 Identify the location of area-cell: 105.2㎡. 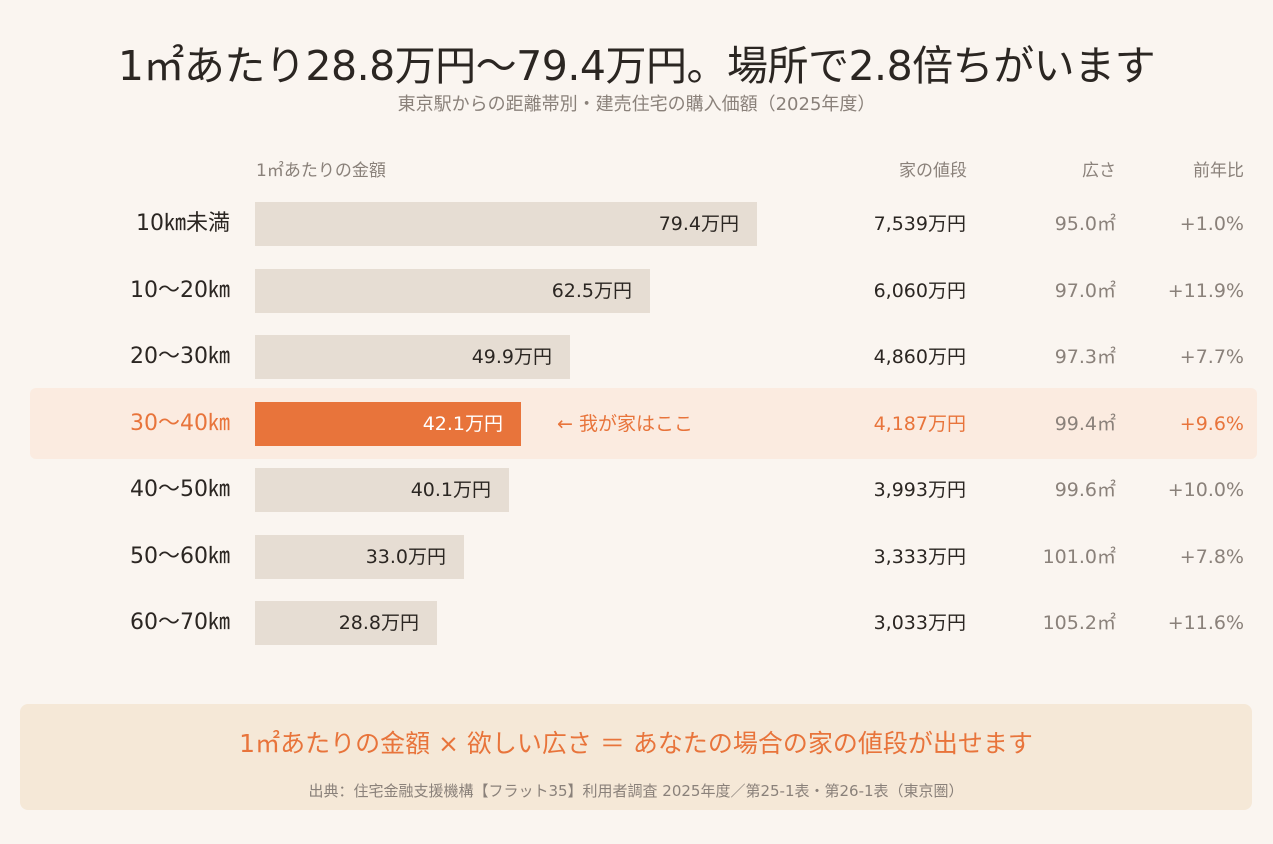
(1079, 623).